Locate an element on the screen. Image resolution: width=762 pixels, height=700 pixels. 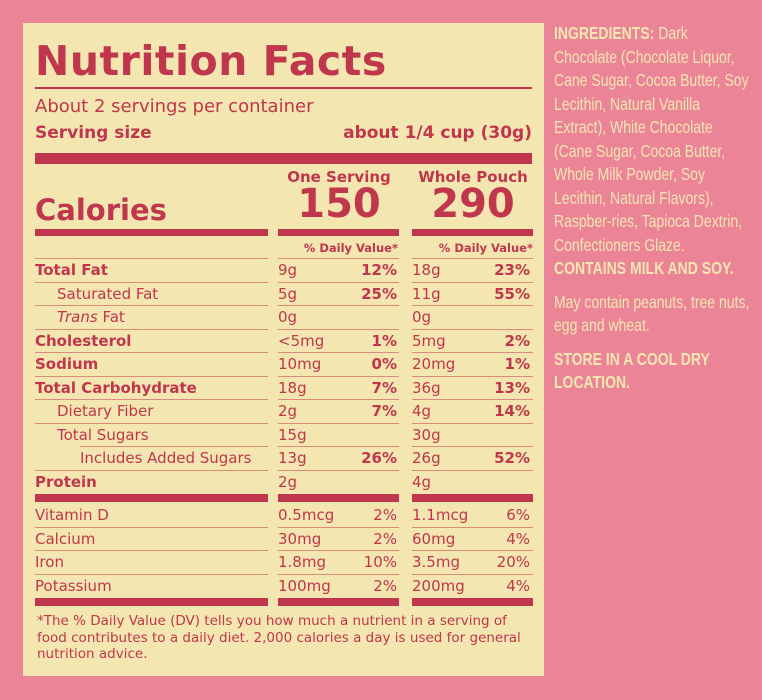
nutrient-row: Saturated Fat 5g 25% 11g 55% is located at coordinates (283, 294).